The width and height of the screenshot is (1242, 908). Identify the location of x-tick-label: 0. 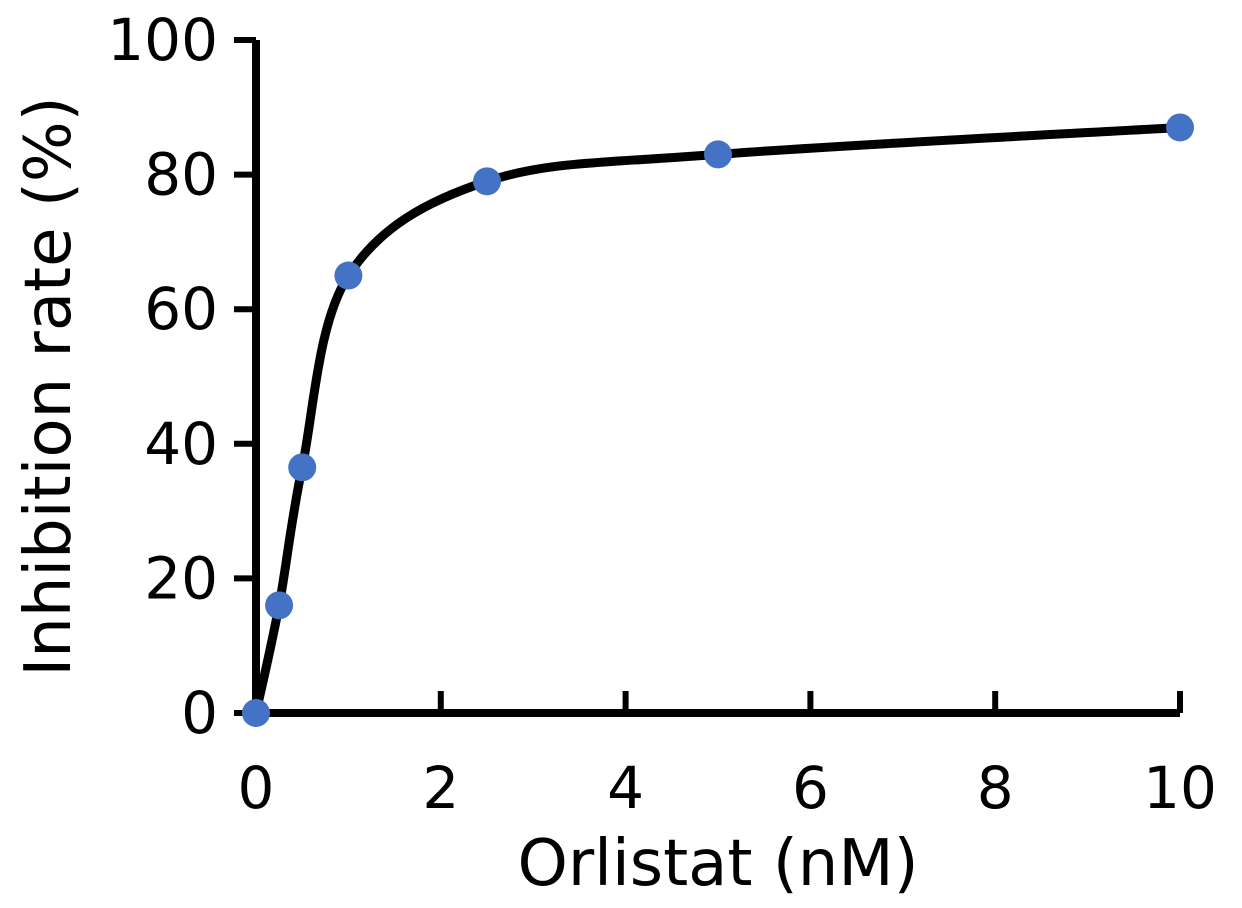
(256, 788).